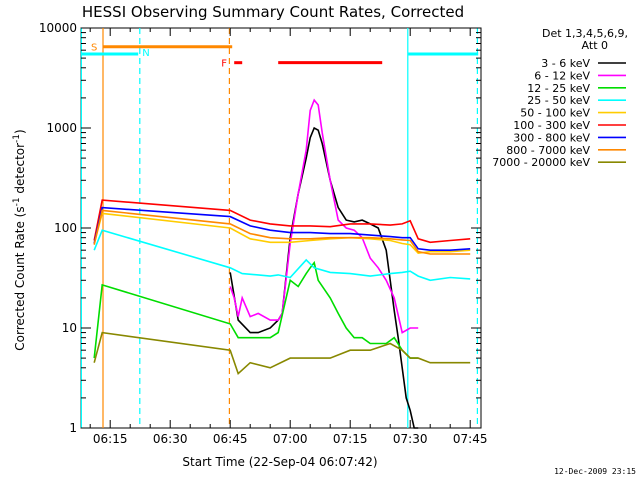  What do you see at coordinates (65, 228) in the screenshot?
I see `y-tick-label-2: 100` at bounding box center [65, 228].